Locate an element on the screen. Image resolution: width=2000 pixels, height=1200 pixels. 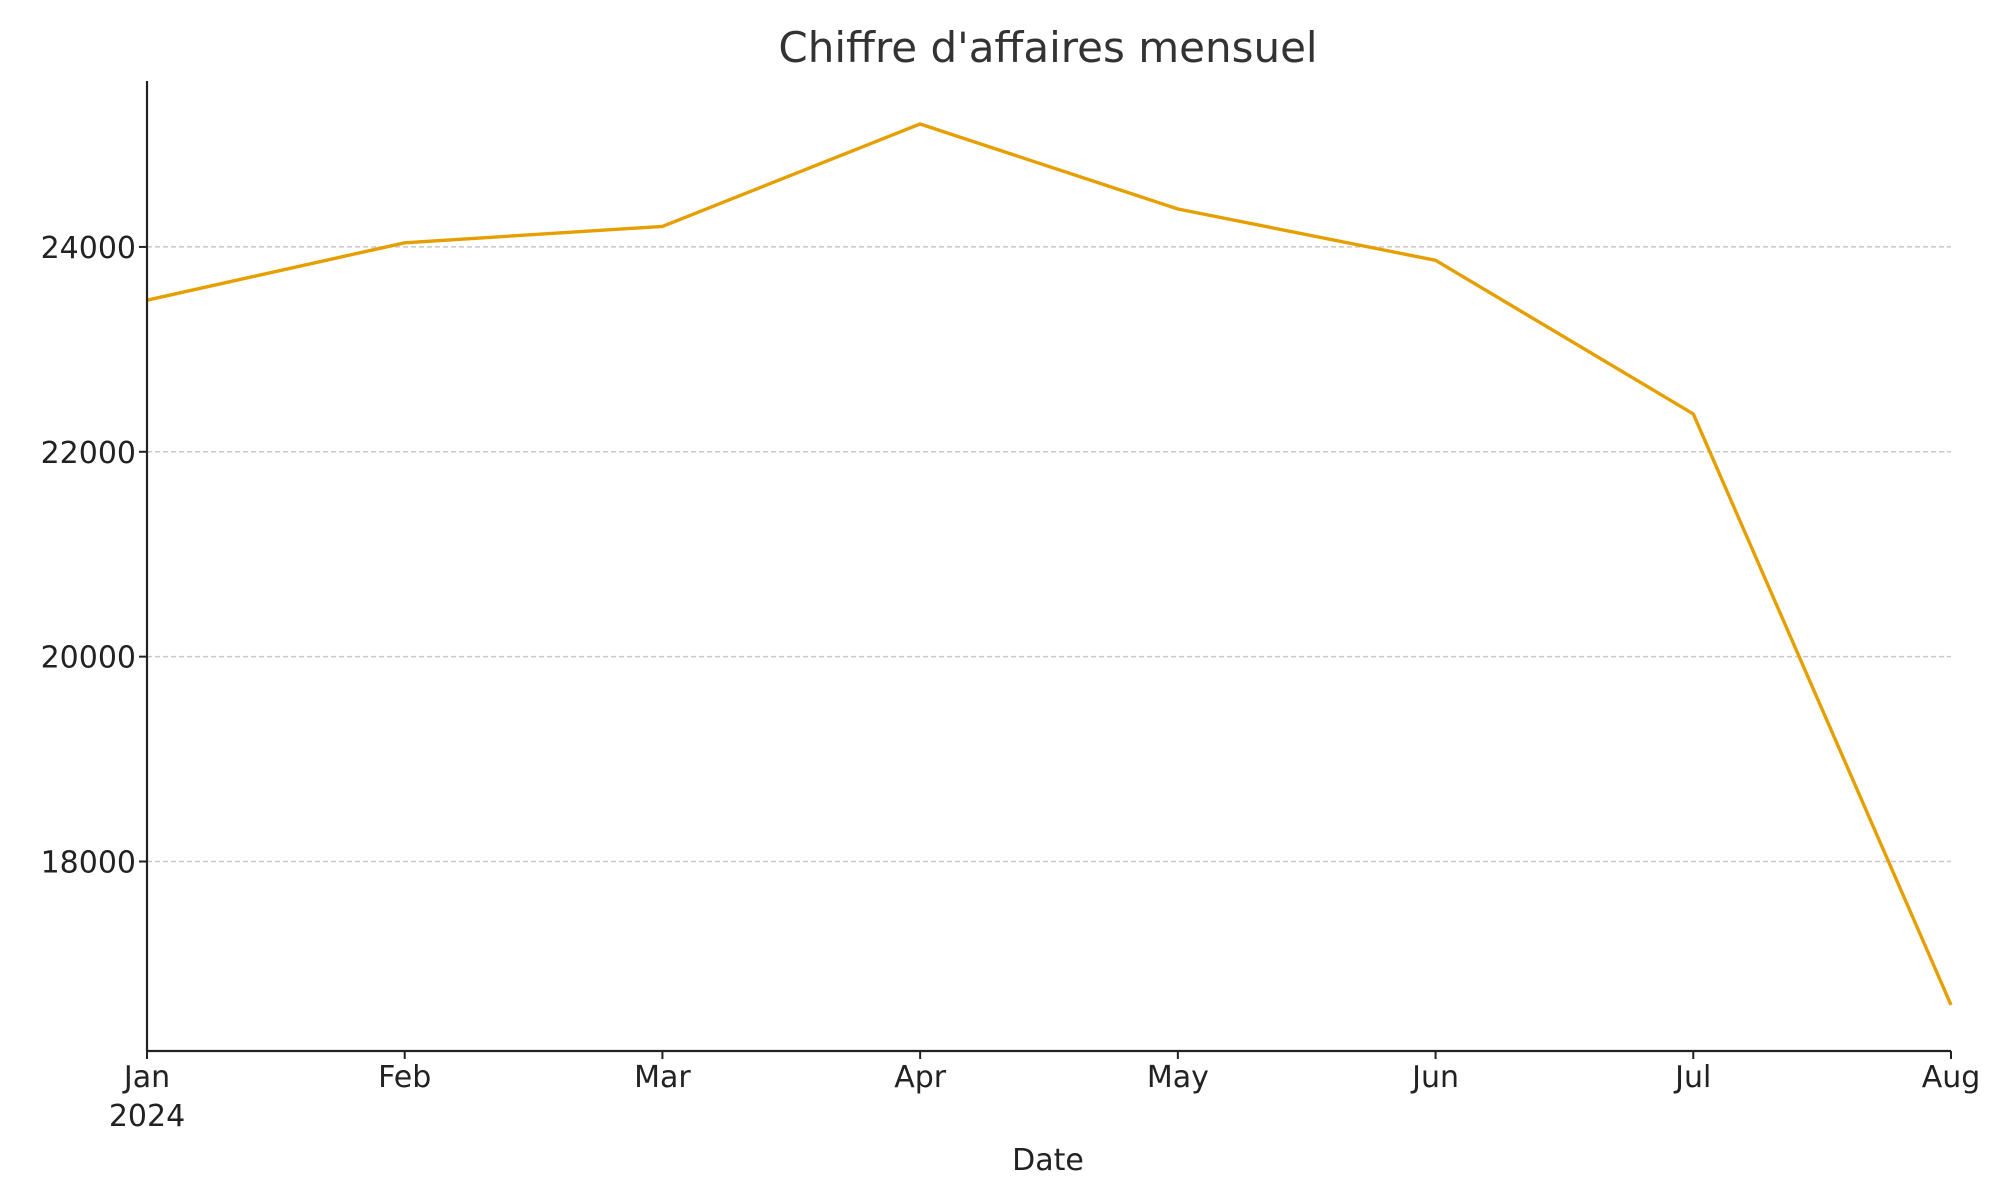
x-tick-label: Jul is located at coordinates (1692, 1077).